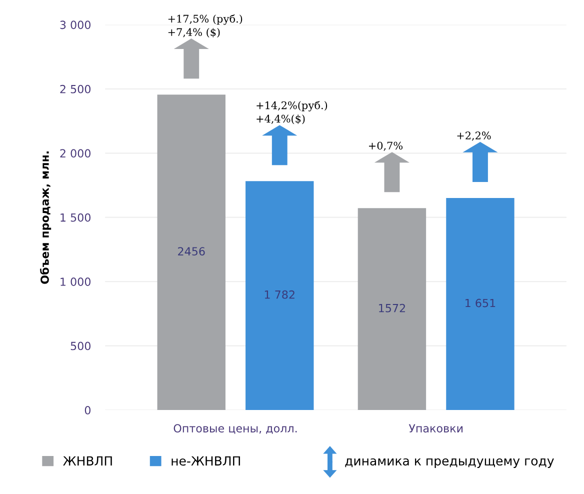 The width and height of the screenshot is (584, 494). Describe the element at coordinates (75, 282) in the screenshot. I see `y-tick-label: 1 000` at that location.